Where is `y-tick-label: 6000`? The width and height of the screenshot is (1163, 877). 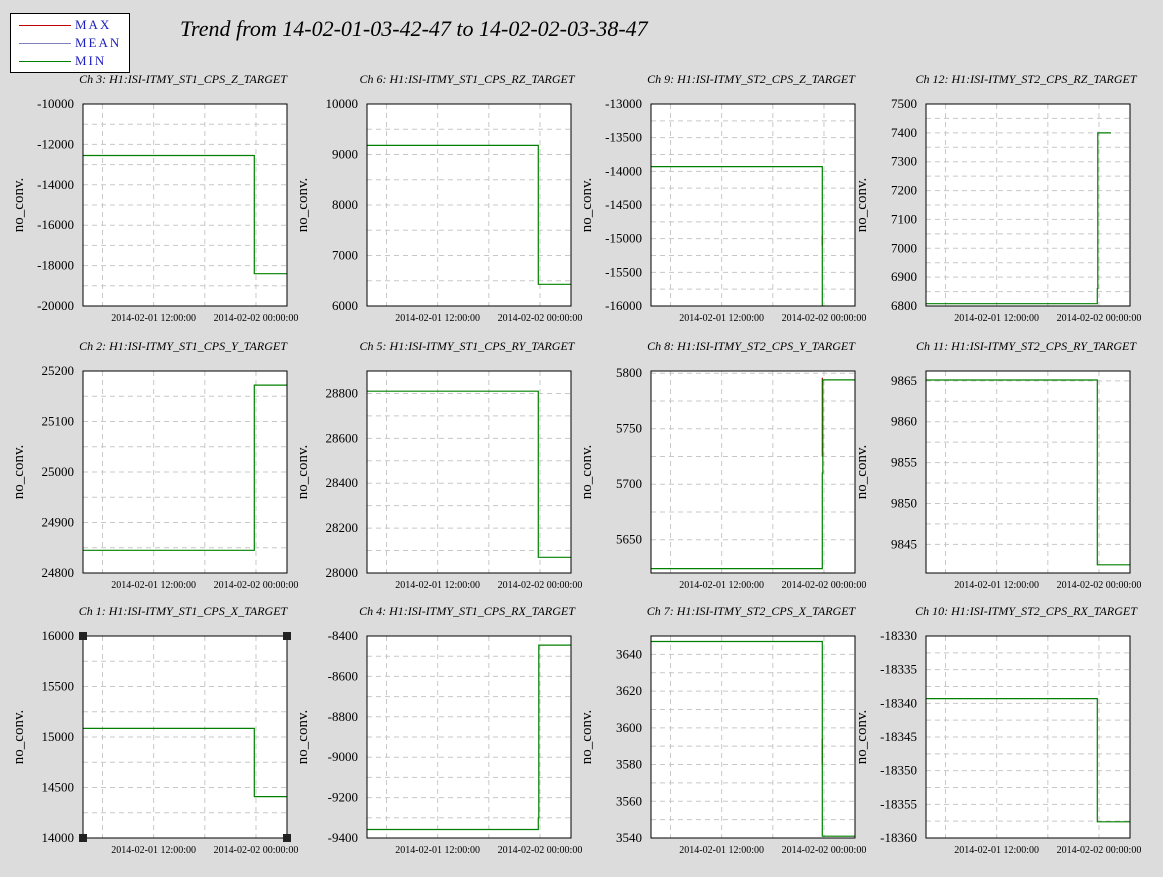 y-tick-label: 6000 is located at coordinates (345, 305).